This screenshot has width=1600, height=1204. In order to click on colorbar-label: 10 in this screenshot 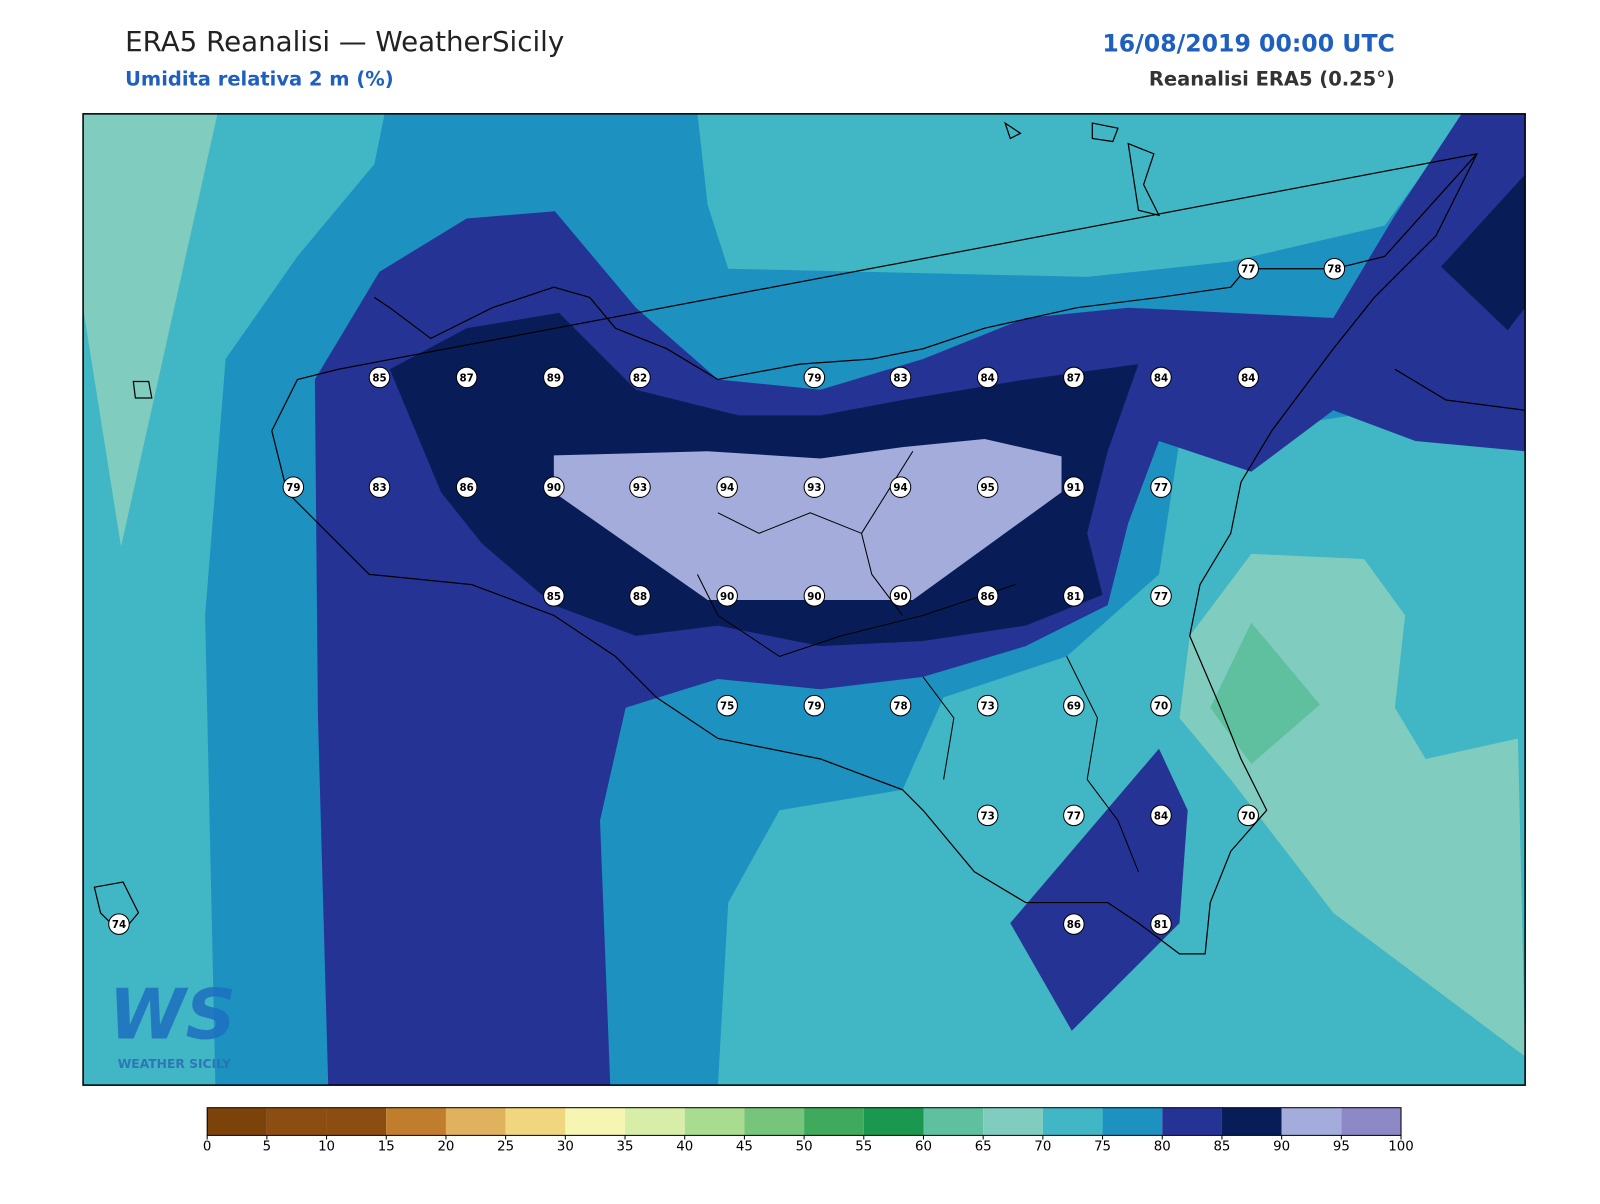, I will do `click(326, 1147)`.